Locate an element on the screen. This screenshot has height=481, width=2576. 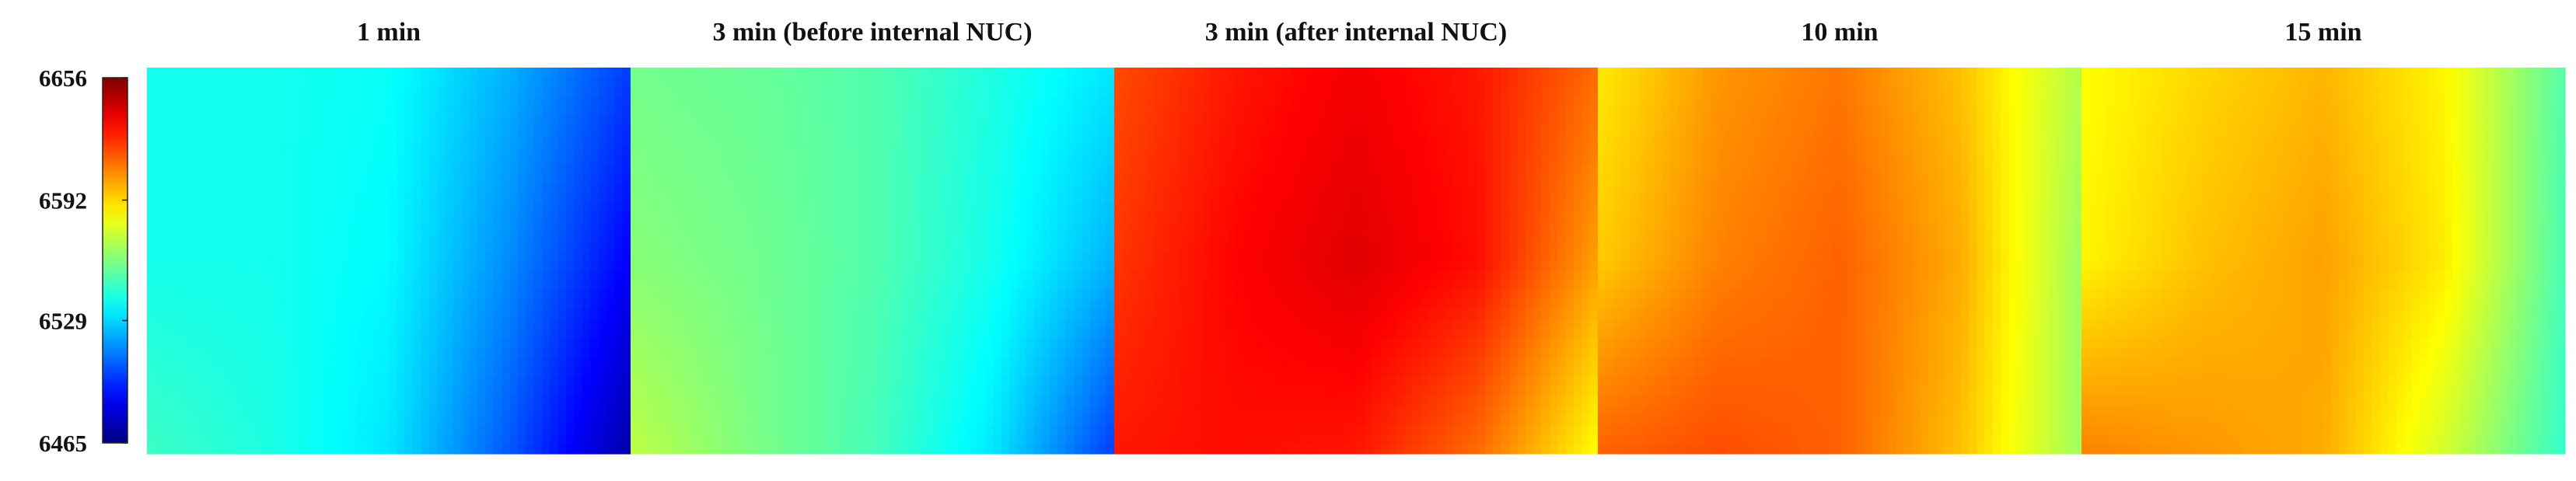
panel-title: 1 min is located at coordinates (389, 32).